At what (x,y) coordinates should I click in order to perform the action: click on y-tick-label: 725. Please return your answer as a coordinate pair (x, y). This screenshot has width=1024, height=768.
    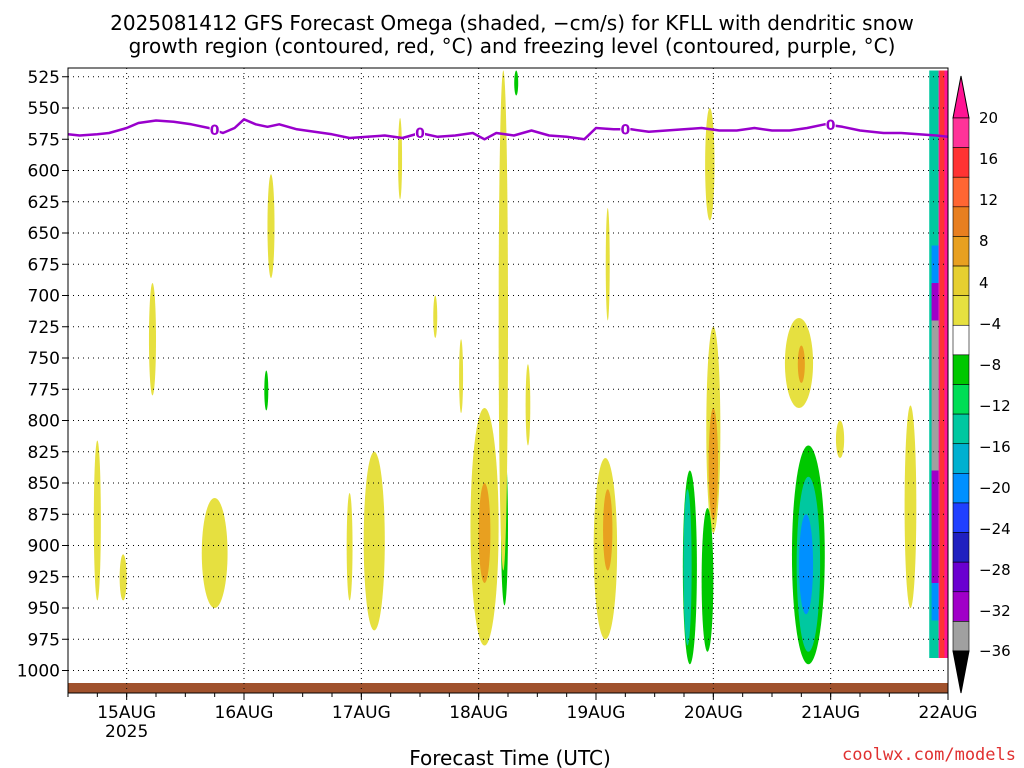
    Looking at the image, I should click on (44, 328).